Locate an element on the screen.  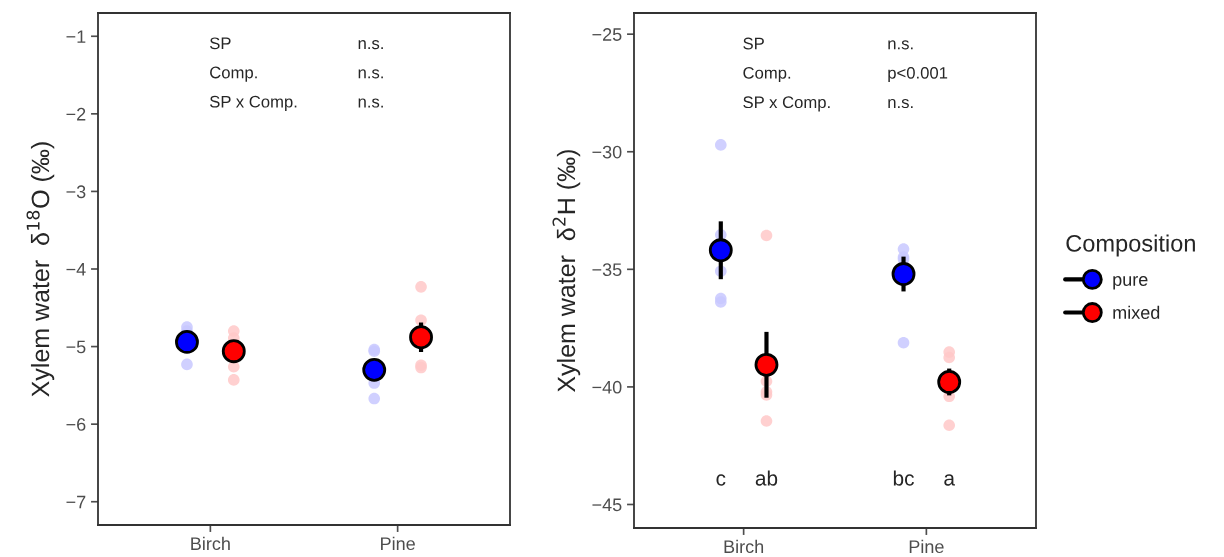
y-tick-label: −6 is located at coordinates (76, 424).